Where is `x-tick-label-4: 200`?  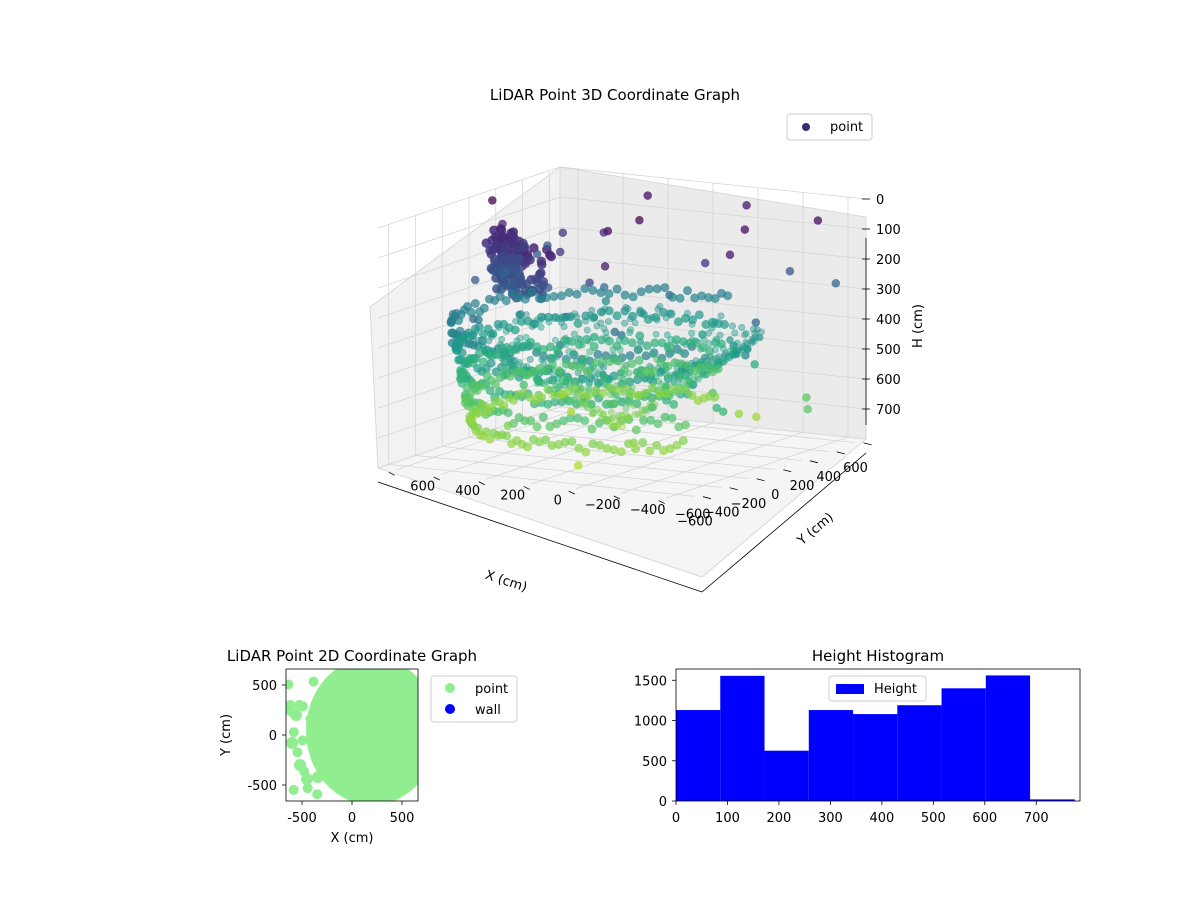
x-tick-label-4: 200 is located at coordinates (802, 486).